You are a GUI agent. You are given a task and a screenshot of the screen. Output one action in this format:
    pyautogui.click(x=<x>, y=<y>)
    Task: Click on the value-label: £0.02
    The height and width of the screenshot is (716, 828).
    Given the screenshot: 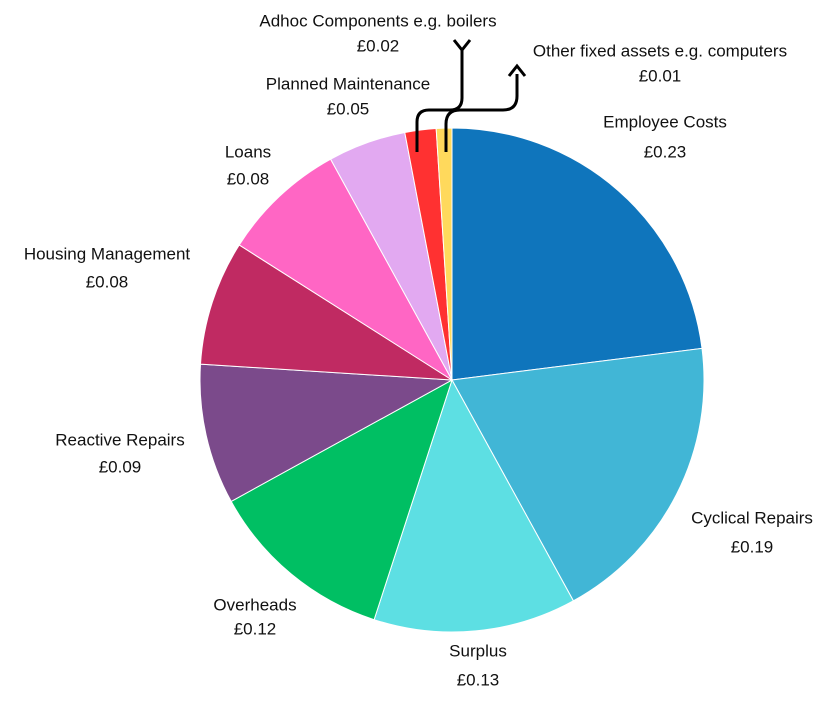 What is the action you would take?
    pyautogui.click(x=378, y=45)
    